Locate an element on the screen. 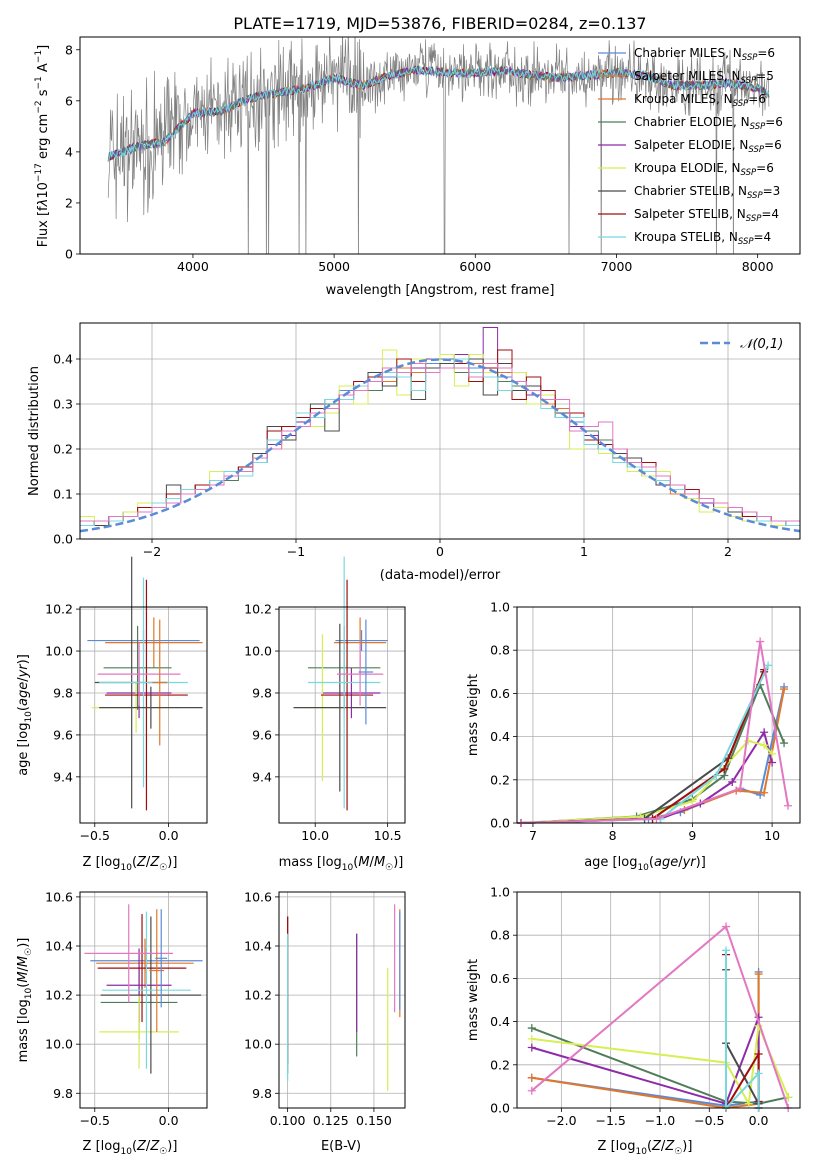  x-tick-label: −2 is located at coordinates (152, 551).